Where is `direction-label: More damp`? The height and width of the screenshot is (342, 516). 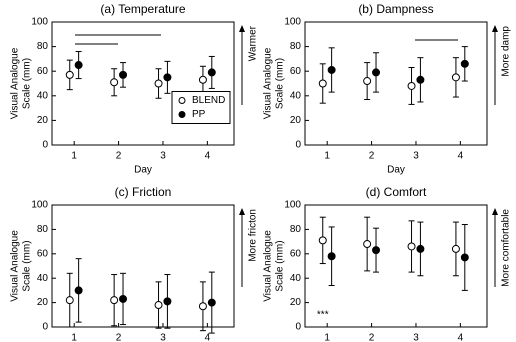 direction-label: More damp is located at coordinates (506, 51).